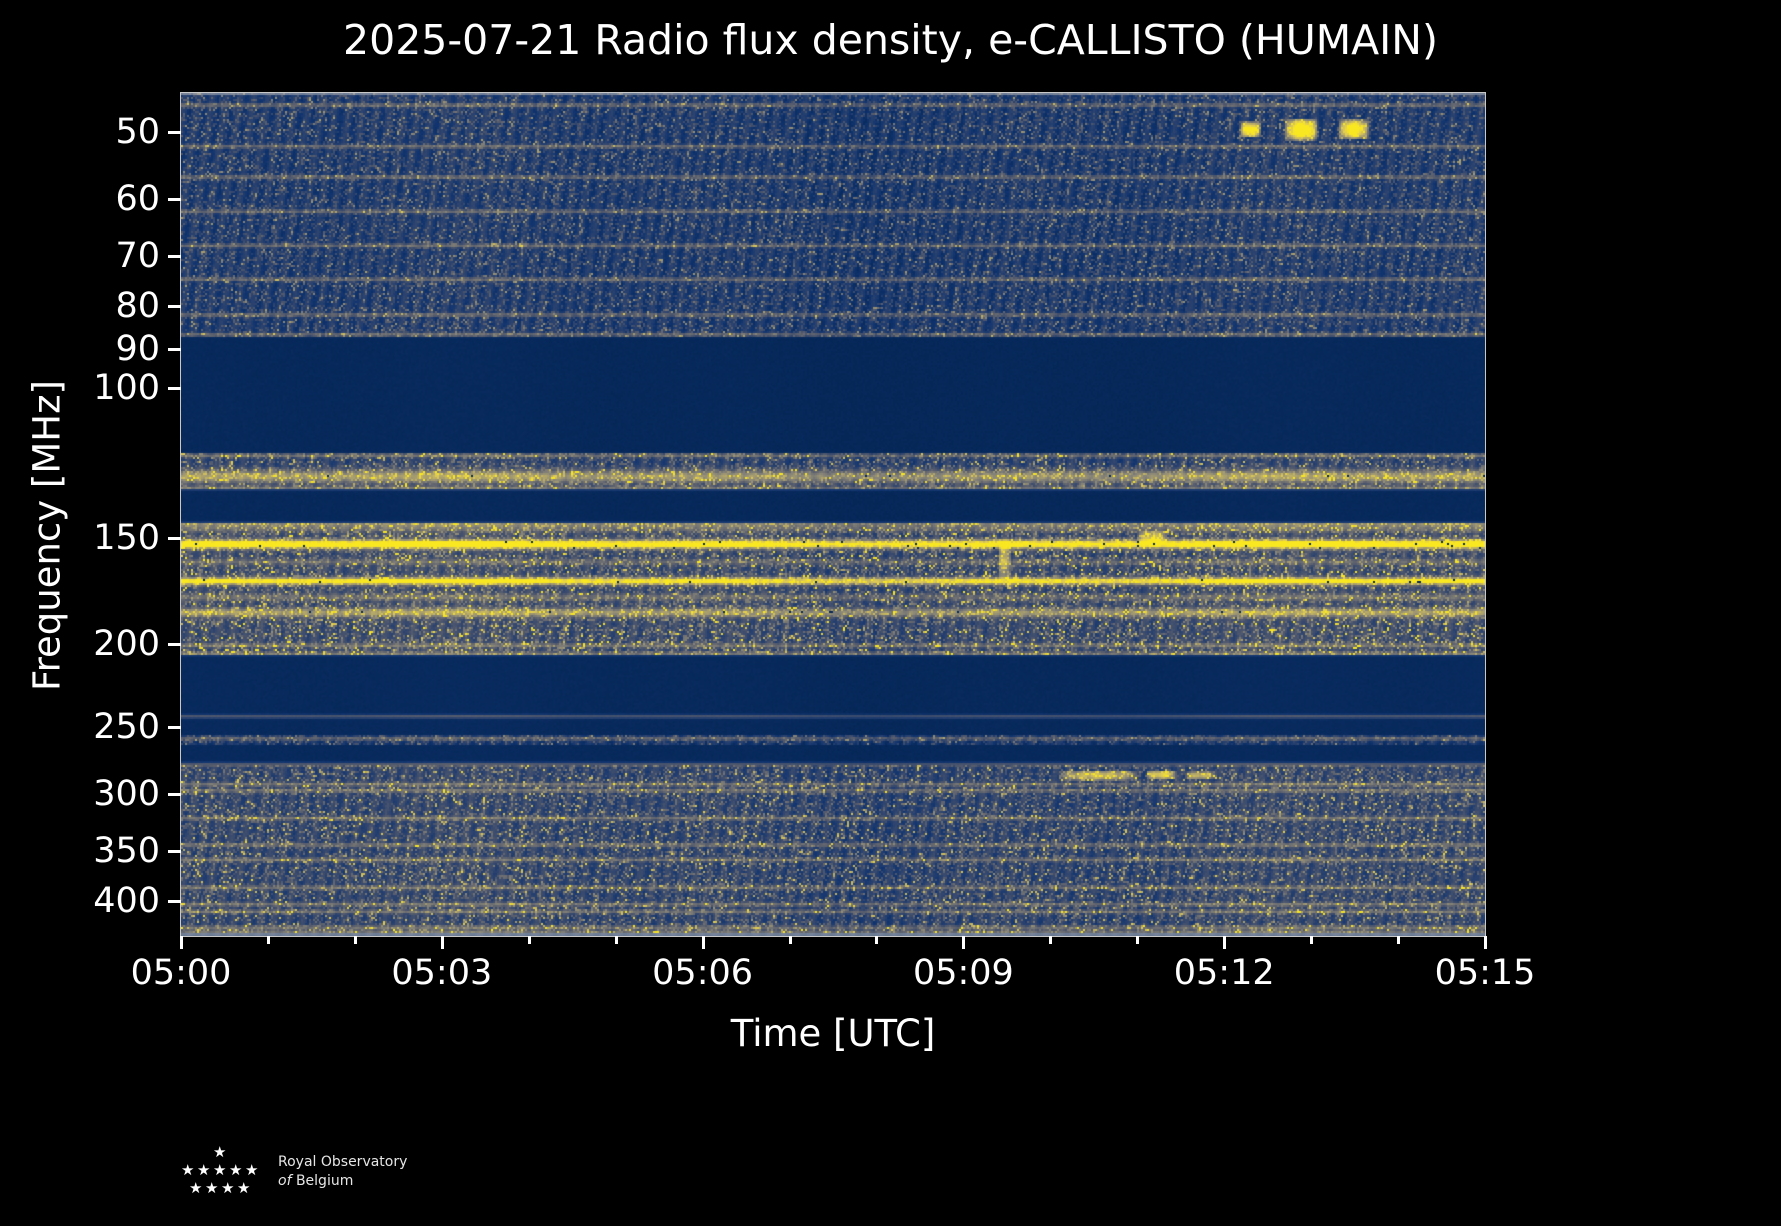 The width and height of the screenshot is (1781, 1226). I want to click on x-tick-label: 05:09, so click(963, 973).